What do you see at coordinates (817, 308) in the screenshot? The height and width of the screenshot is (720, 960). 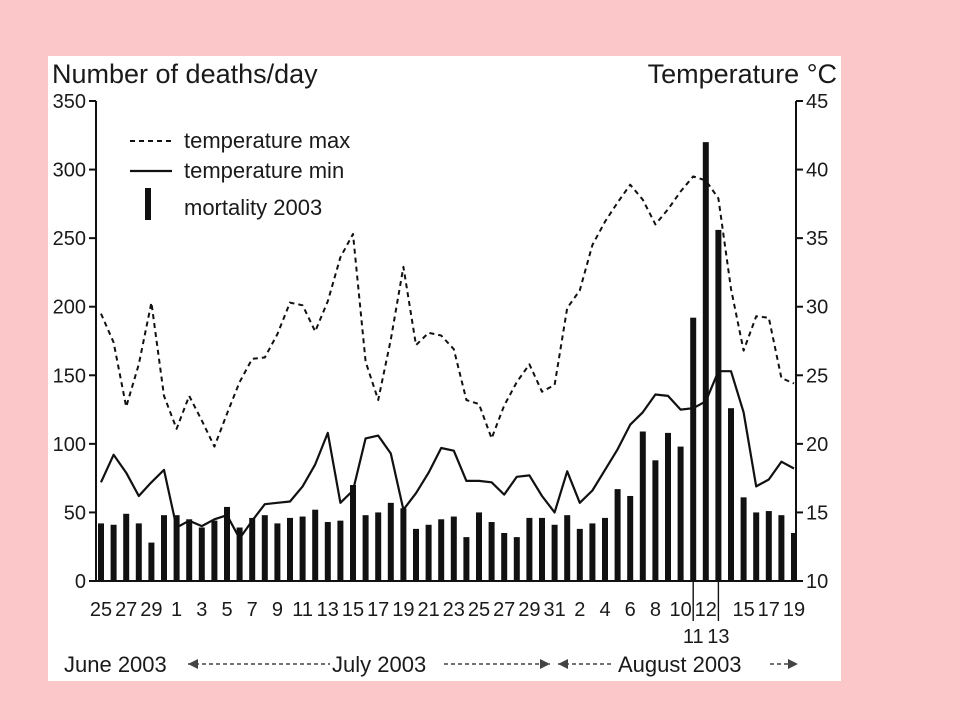 I see `right-y-tick-label: 30` at bounding box center [817, 308].